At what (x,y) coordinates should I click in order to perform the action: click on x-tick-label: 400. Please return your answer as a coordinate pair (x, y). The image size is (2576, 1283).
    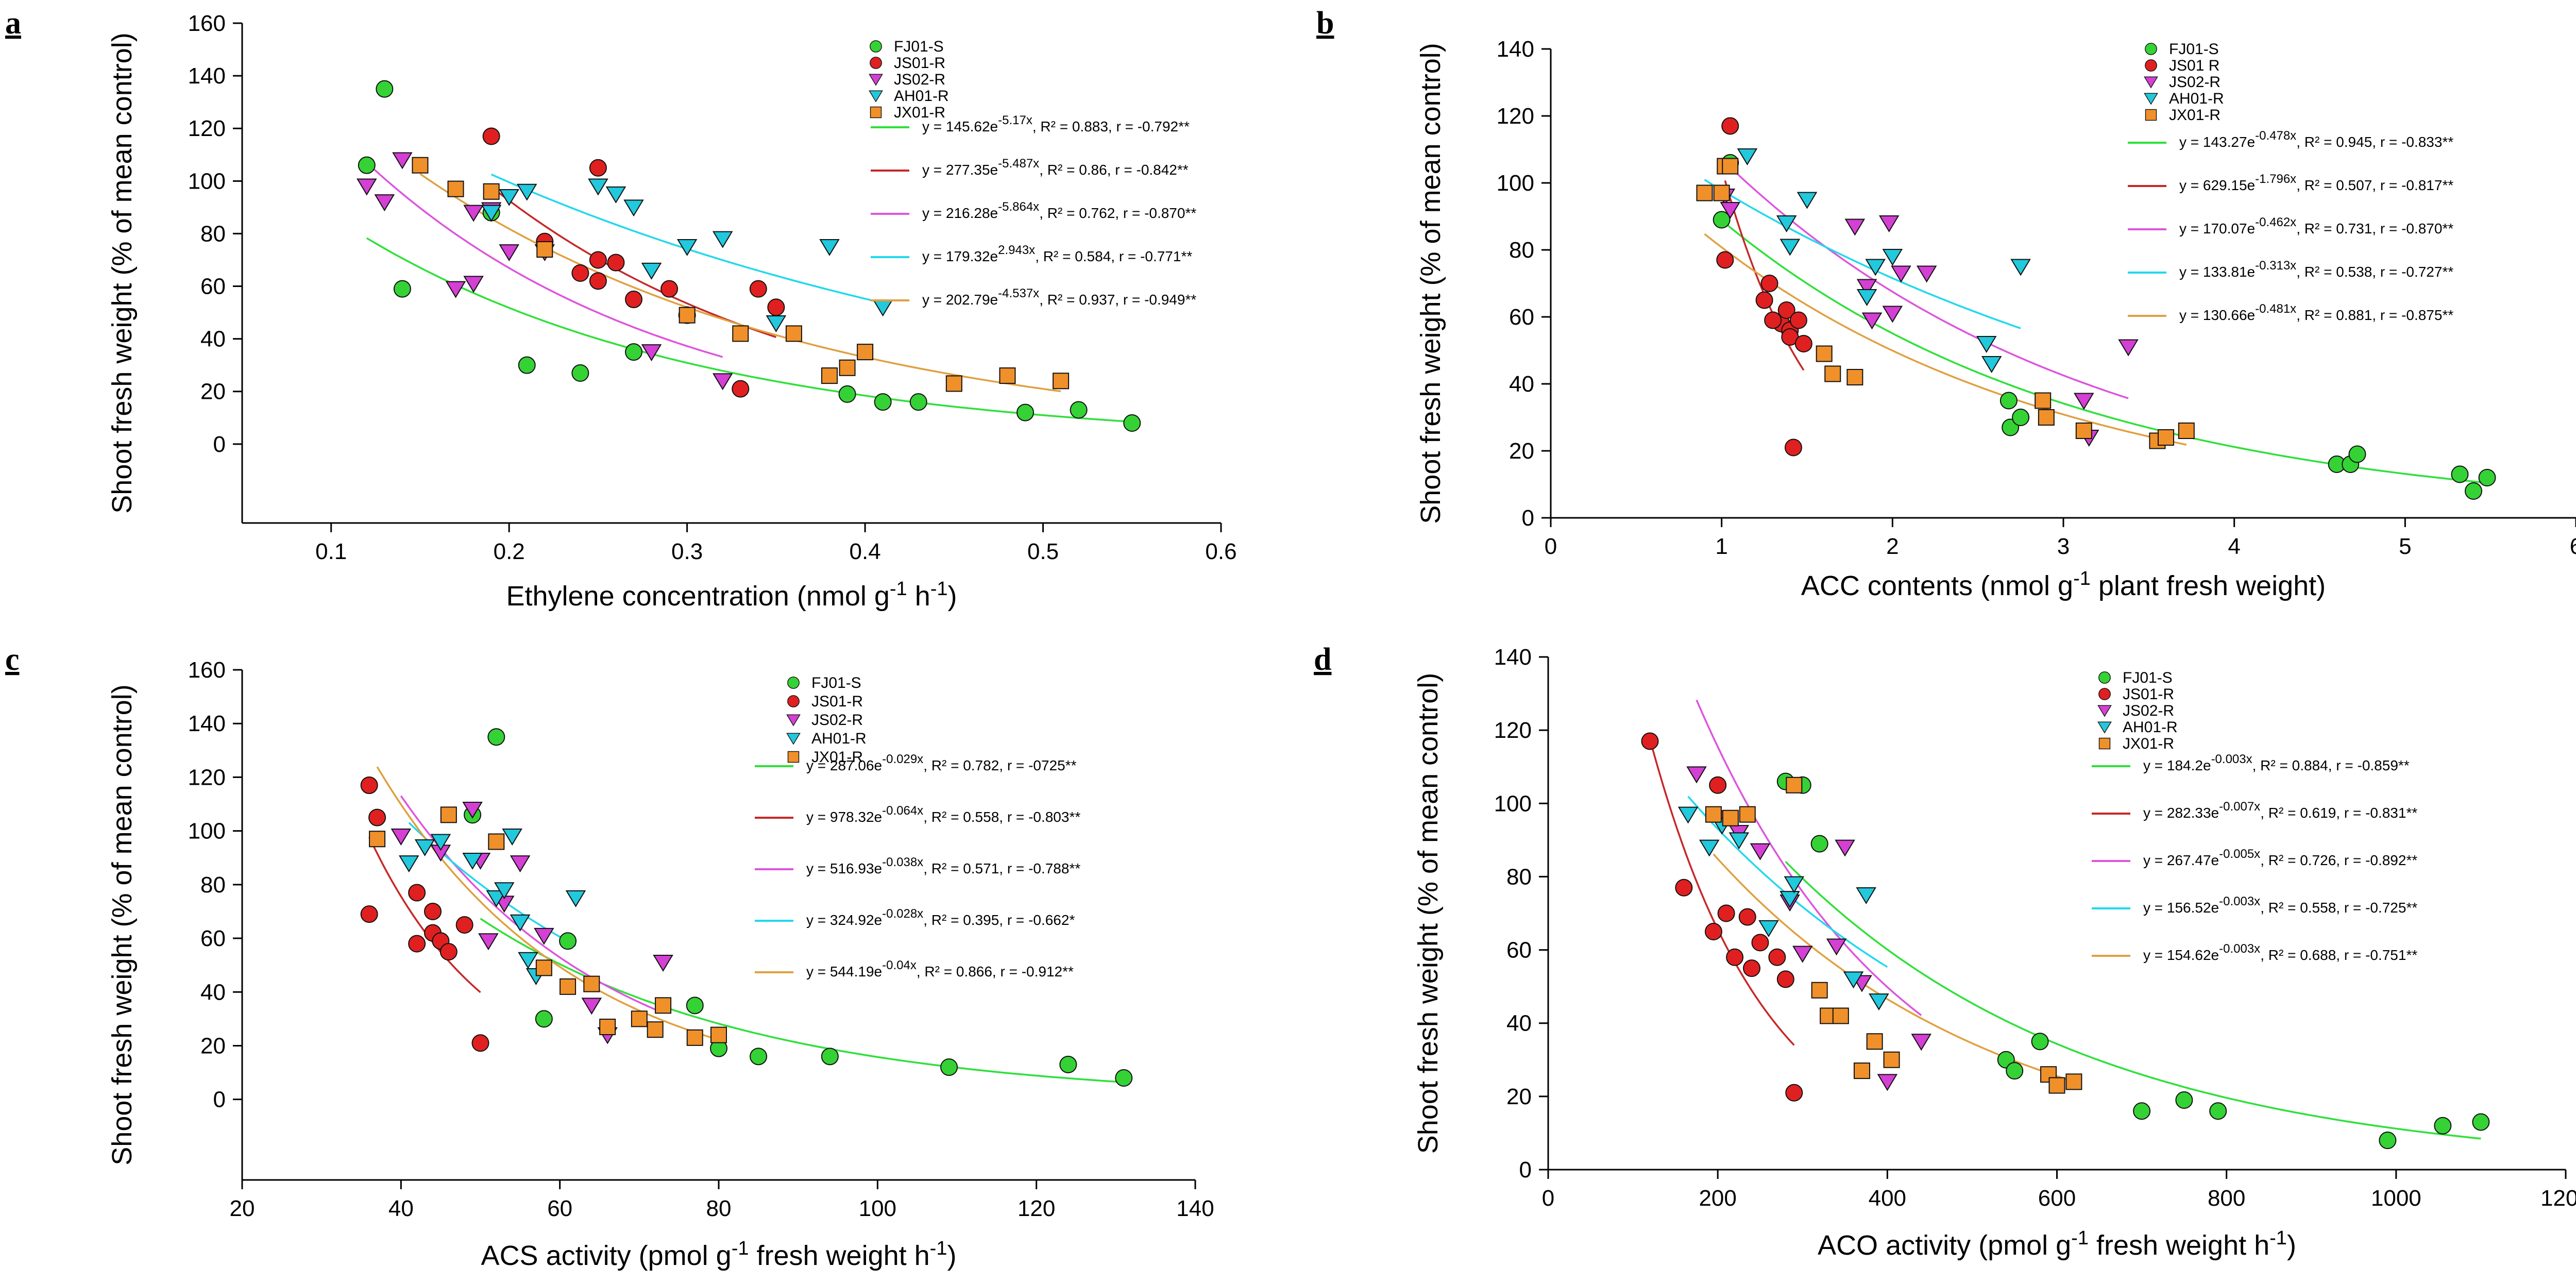
    Looking at the image, I should click on (1887, 1198).